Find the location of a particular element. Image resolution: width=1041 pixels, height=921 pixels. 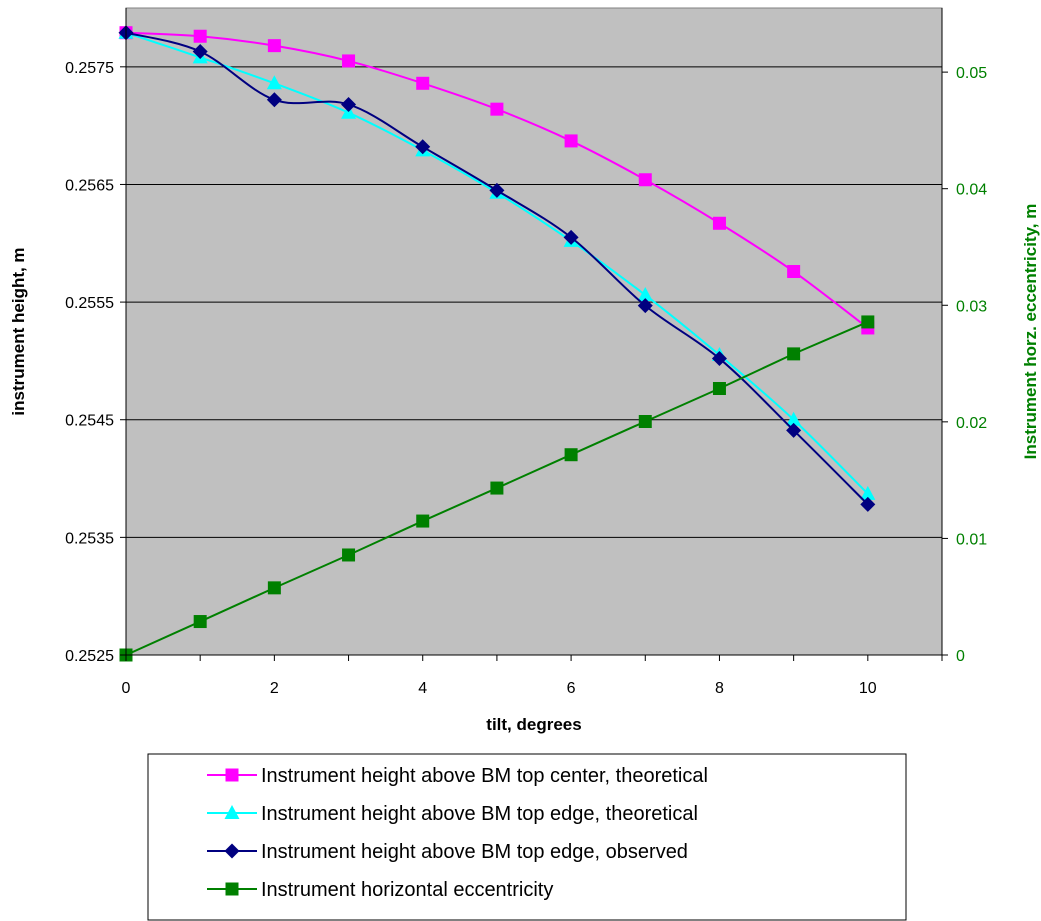

y2-tick-label: 0.01 is located at coordinates (971, 539).